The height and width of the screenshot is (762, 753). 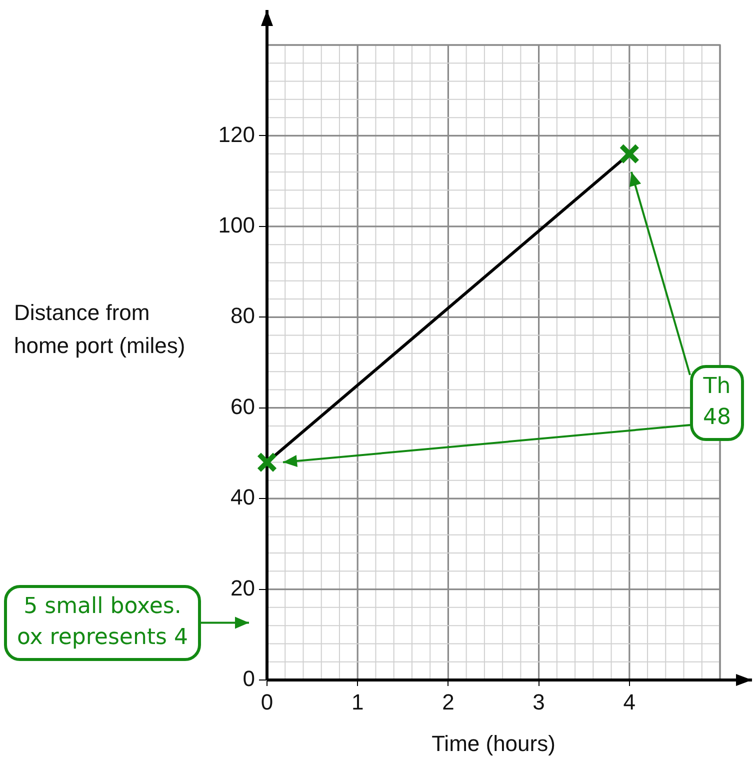 What do you see at coordinates (242, 315) in the screenshot?
I see `y-tick-label: 80` at bounding box center [242, 315].